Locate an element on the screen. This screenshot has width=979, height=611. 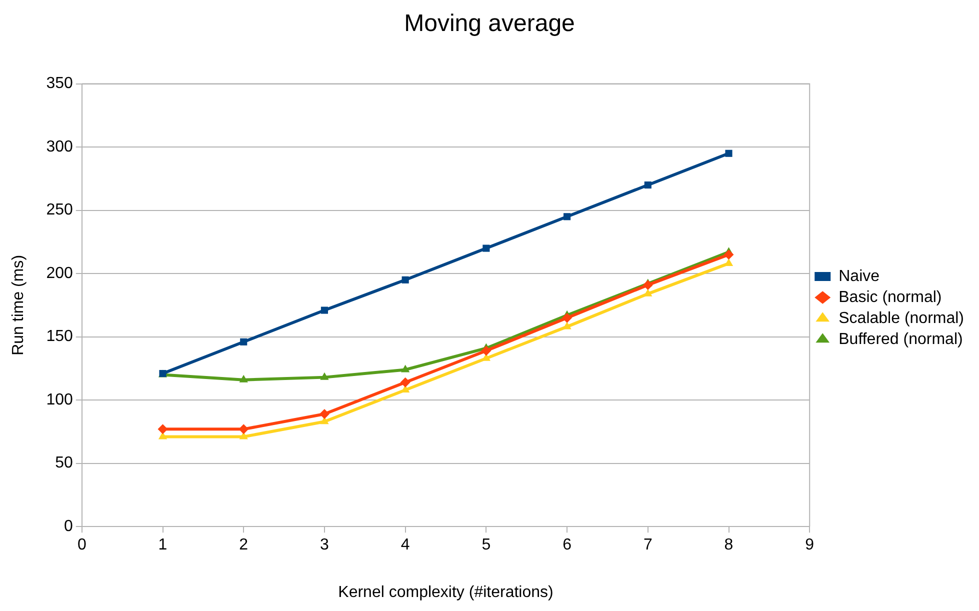
legend-label: Scalable (normal) is located at coordinates (901, 318).